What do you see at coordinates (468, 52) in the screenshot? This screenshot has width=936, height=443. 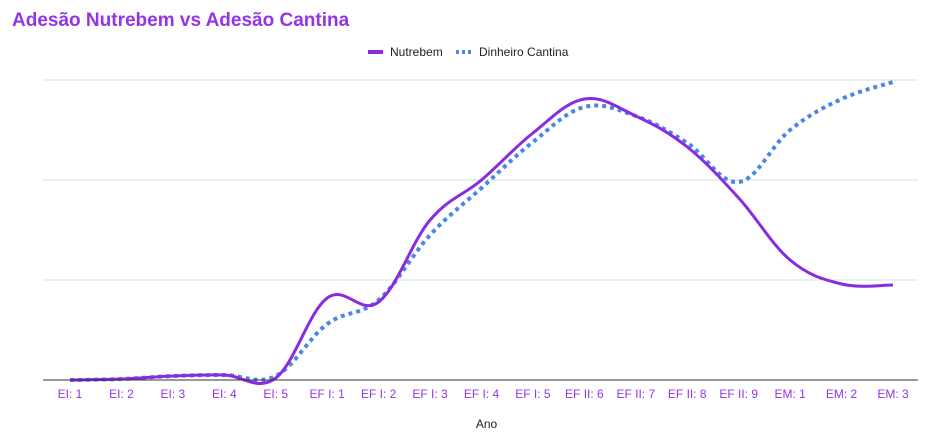 I see `legend: Nutrebem Dinheiro Cantina` at bounding box center [468, 52].